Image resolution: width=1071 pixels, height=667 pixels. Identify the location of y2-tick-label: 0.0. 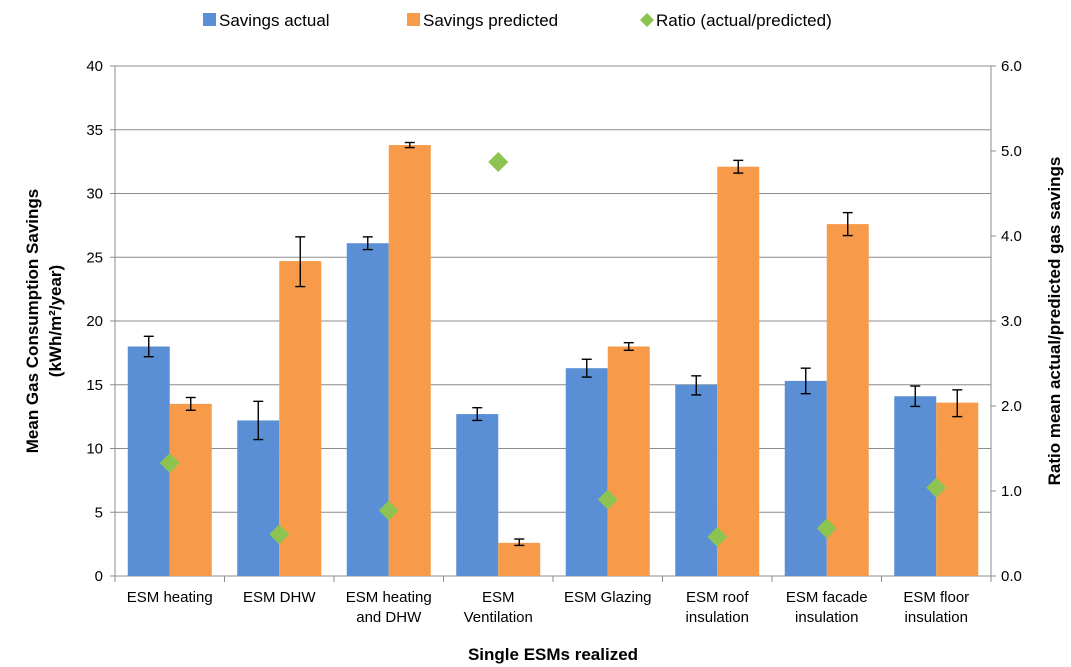
(1011, 576).